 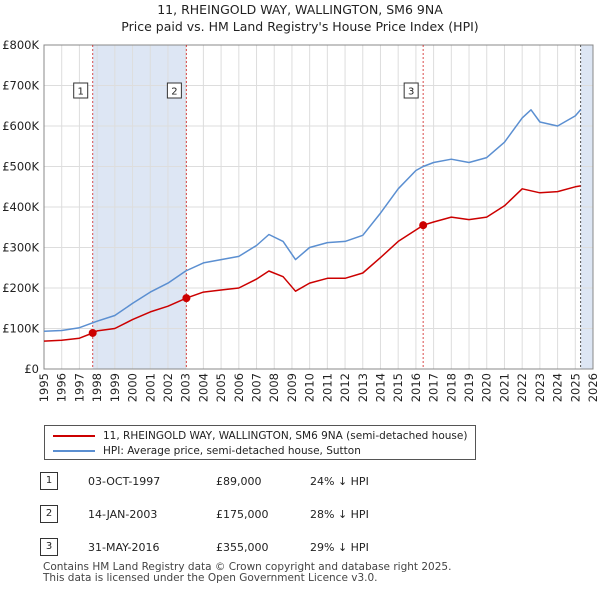 What do you see at coordinates (469, 387) in the screenshot?
I see `x-tick-label: 2019` at bounding box center [469, 387].